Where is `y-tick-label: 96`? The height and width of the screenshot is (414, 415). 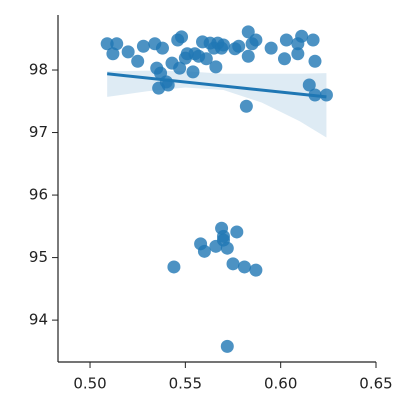
y-tick-label: 96 is located at coordinates (38, 195).